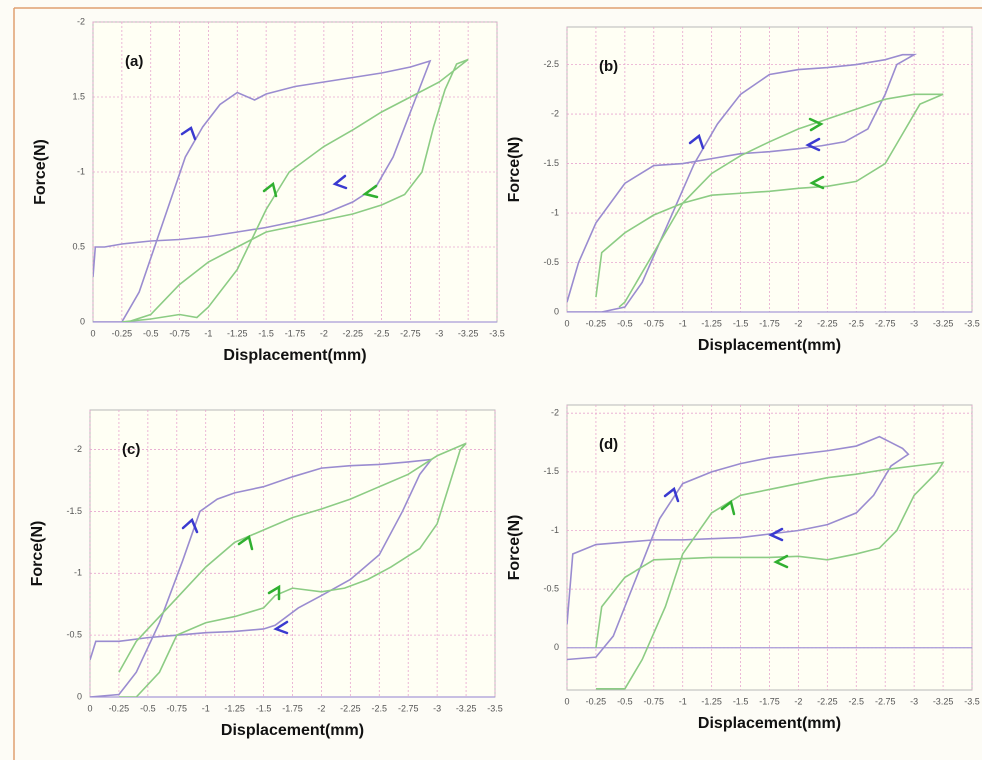 The image size is (982, 765). What do you see at coordinates (551, 64) in the screenshot?
I see `y-tick-label: -2.5` at bounding box center [551, 64].